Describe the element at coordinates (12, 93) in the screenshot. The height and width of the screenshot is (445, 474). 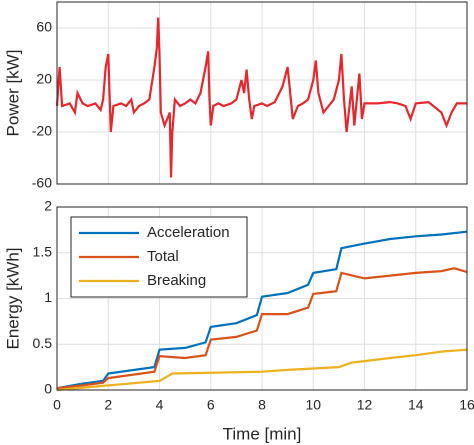
I see `y-axis-label: Power [kW]` at that location.